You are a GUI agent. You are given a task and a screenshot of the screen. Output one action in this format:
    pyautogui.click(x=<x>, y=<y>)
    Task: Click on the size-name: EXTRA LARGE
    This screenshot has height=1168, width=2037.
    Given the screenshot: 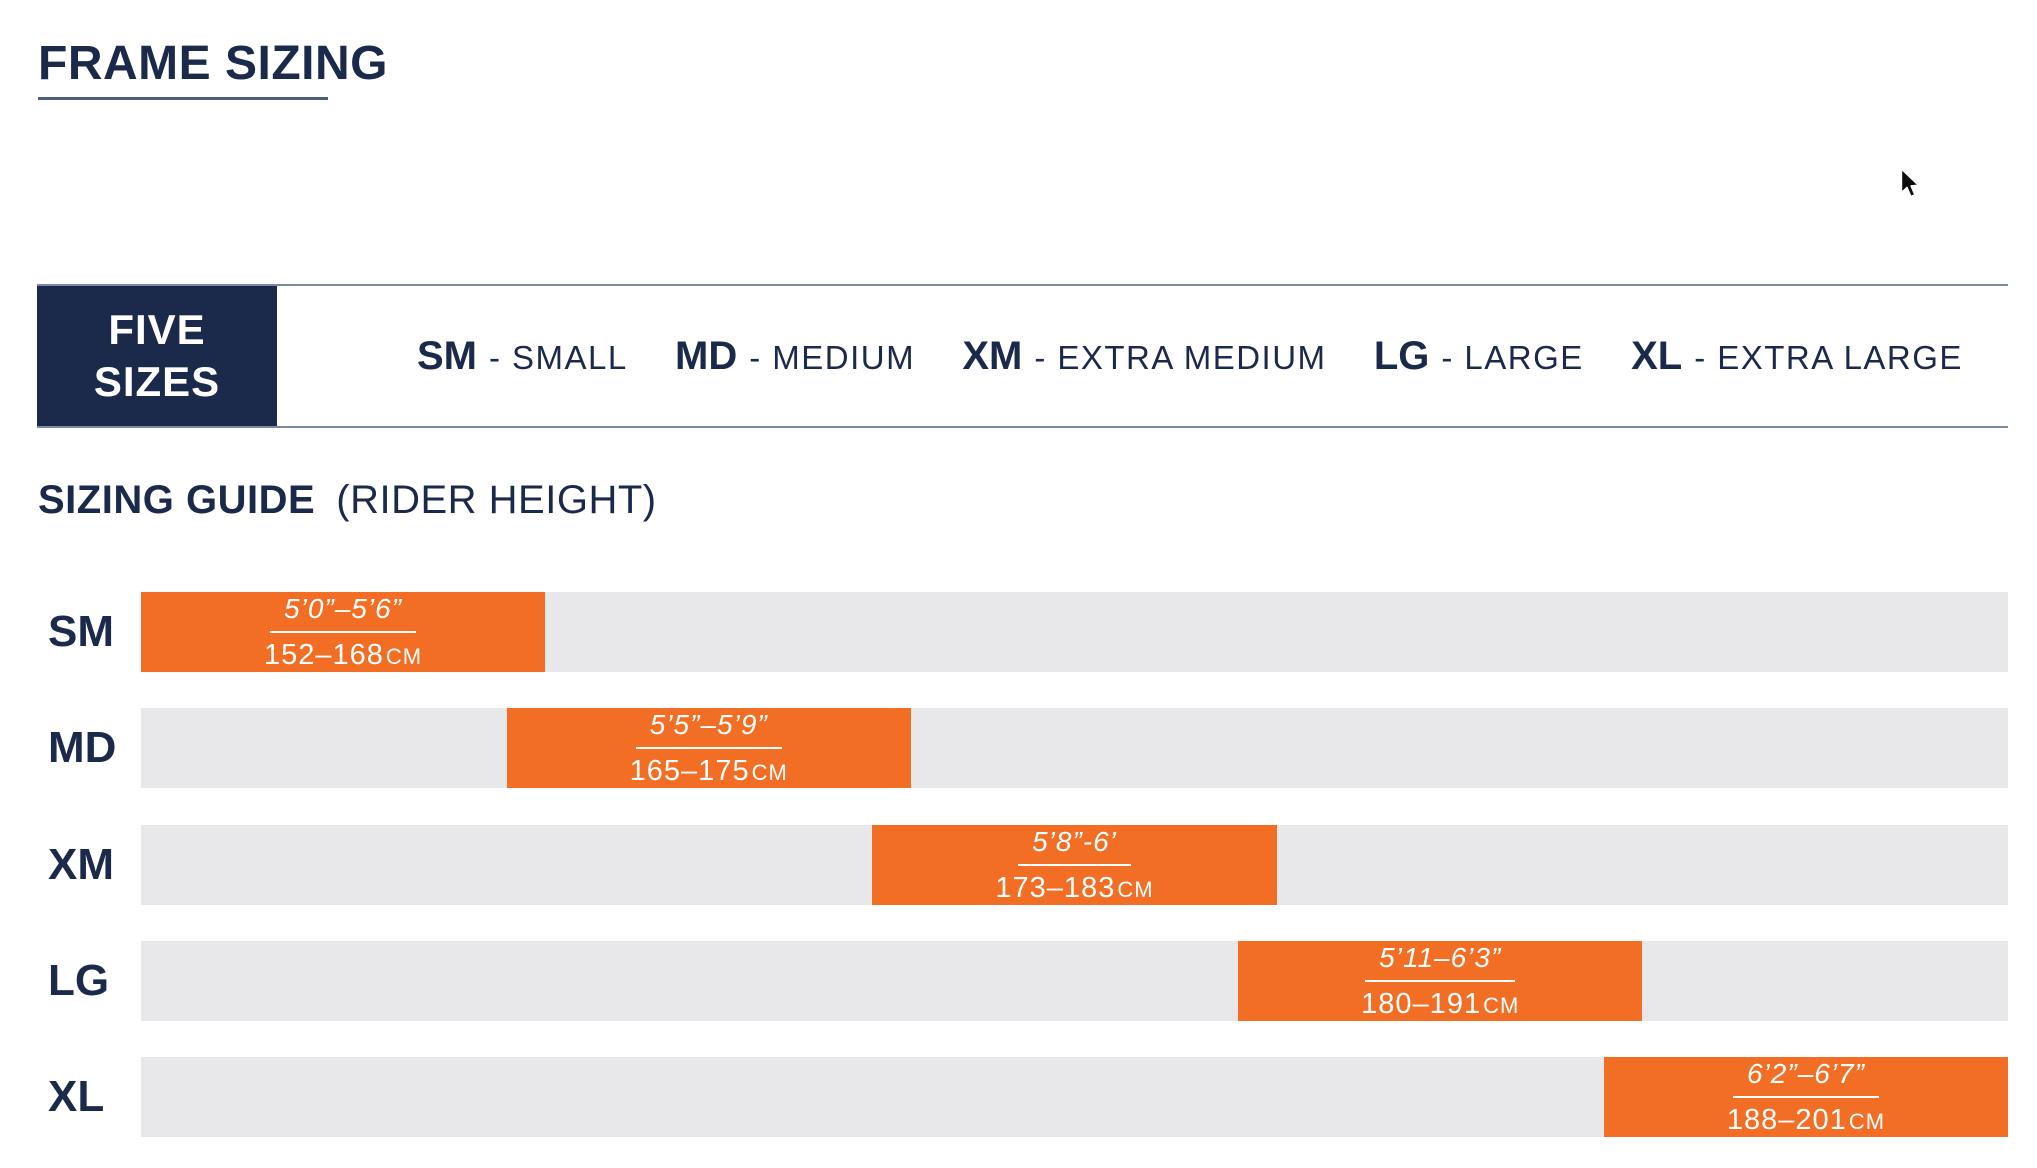 What is the action you would take?
    pyautogui.click(x=1840, y=357)
    